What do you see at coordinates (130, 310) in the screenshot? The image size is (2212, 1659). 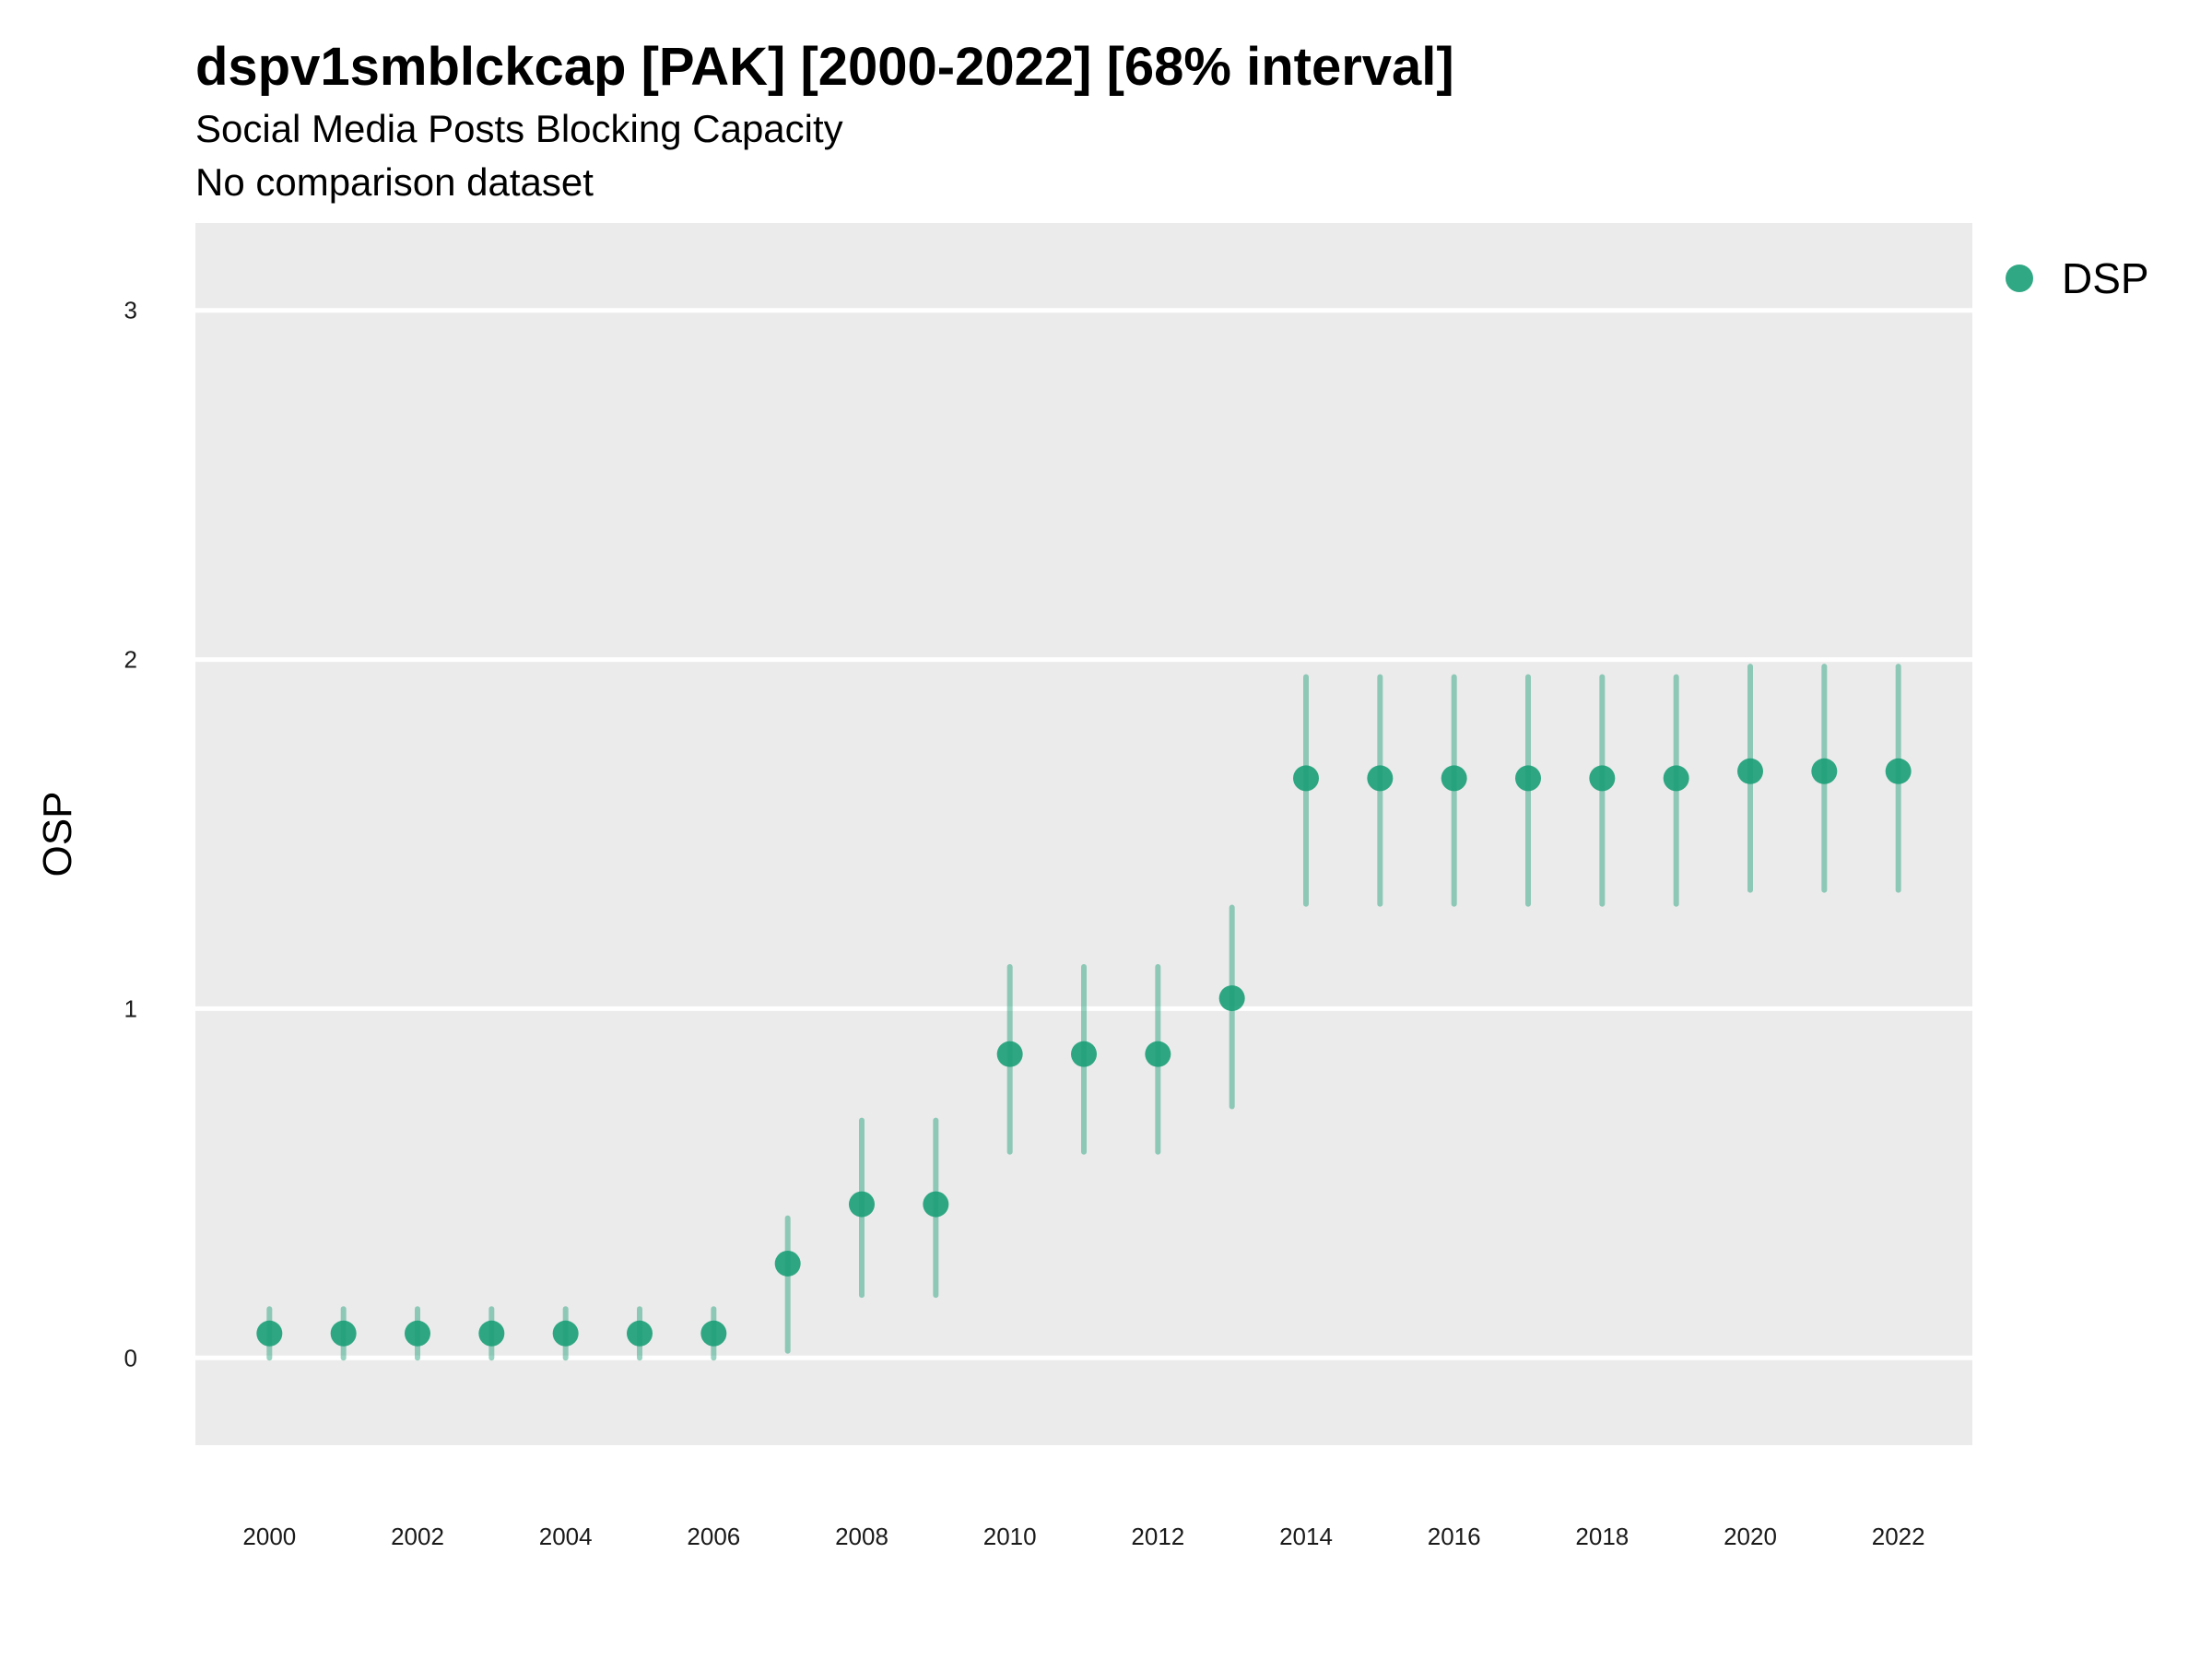 I see `y-tick-label-3: 3` at bounding box center [130, 310].